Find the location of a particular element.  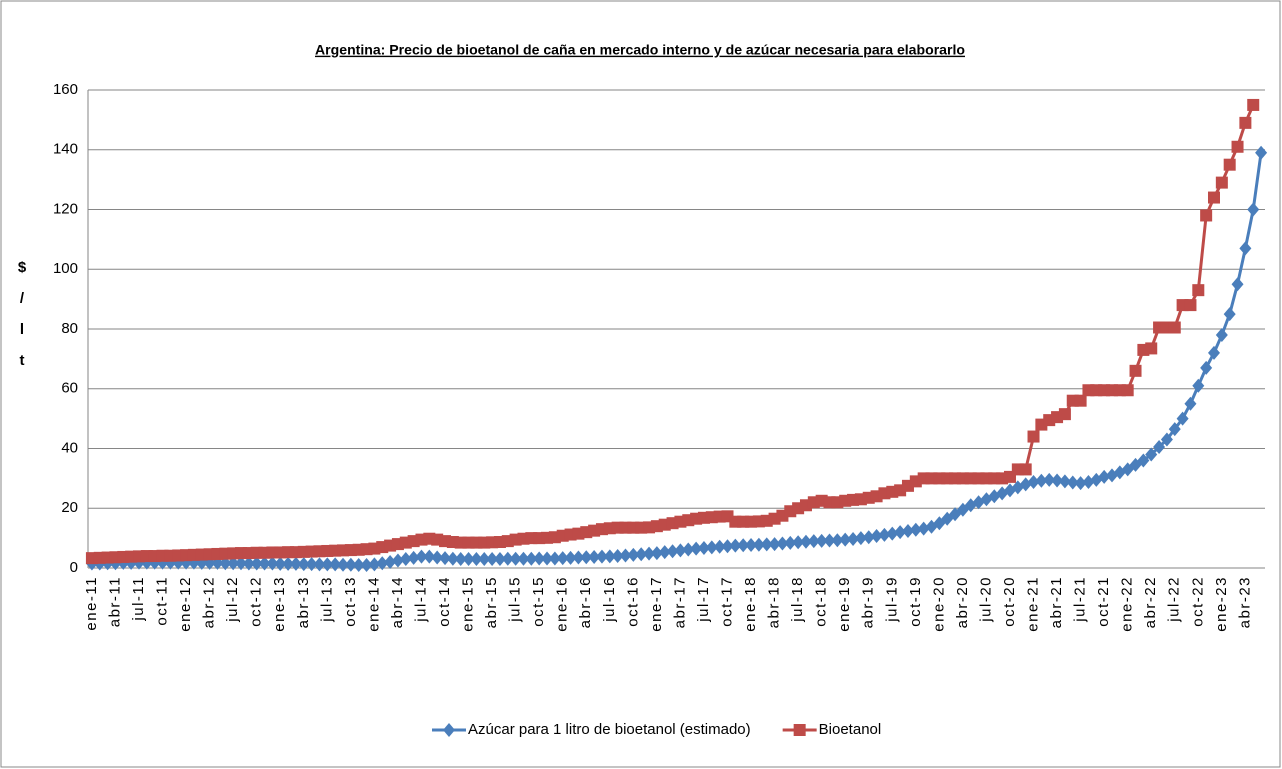

x-tick-label: abr-12 is located at coordinates (209, 602).